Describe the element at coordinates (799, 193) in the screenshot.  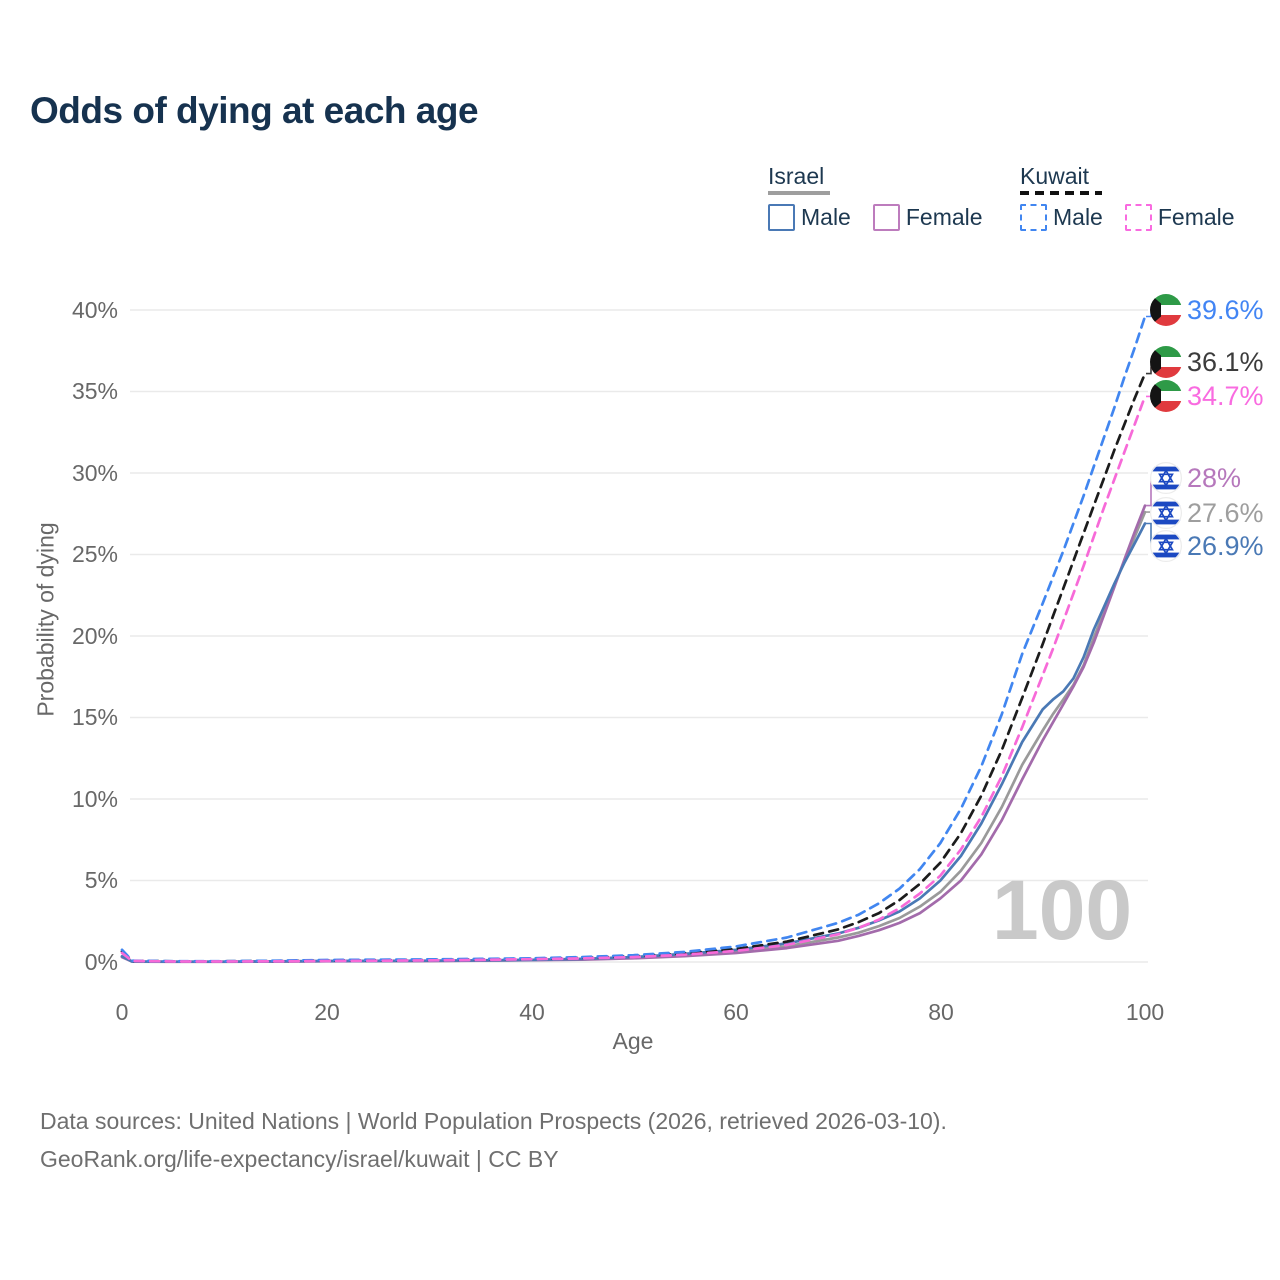
I see `legend-israel-line-sample` at that location.